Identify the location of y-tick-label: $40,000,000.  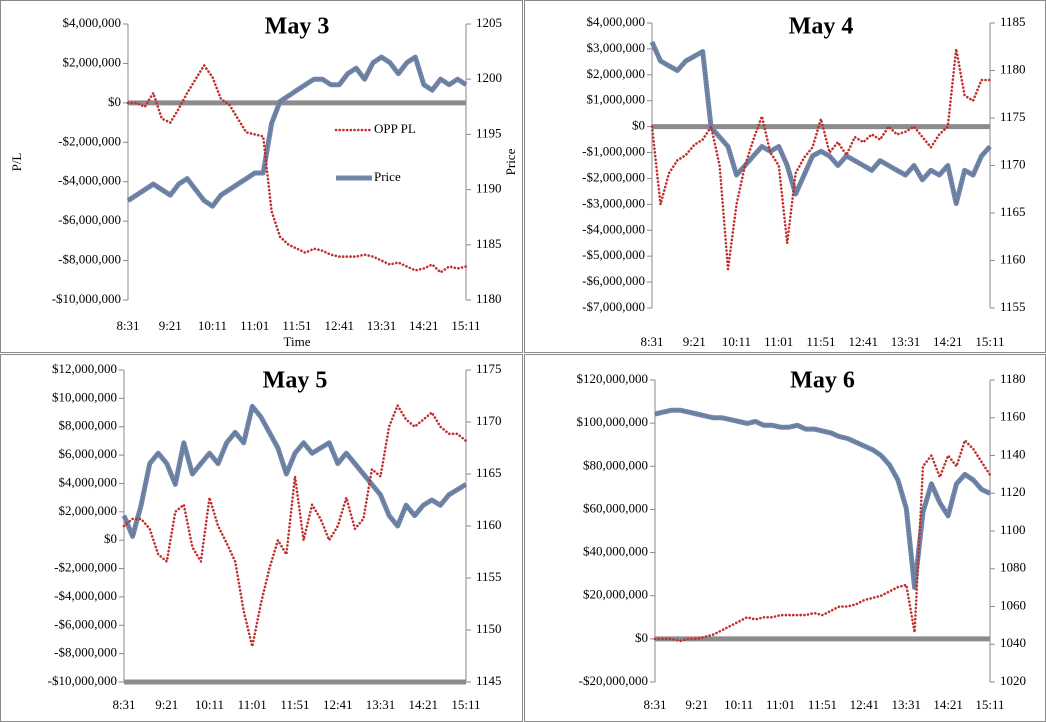
(615, 551).